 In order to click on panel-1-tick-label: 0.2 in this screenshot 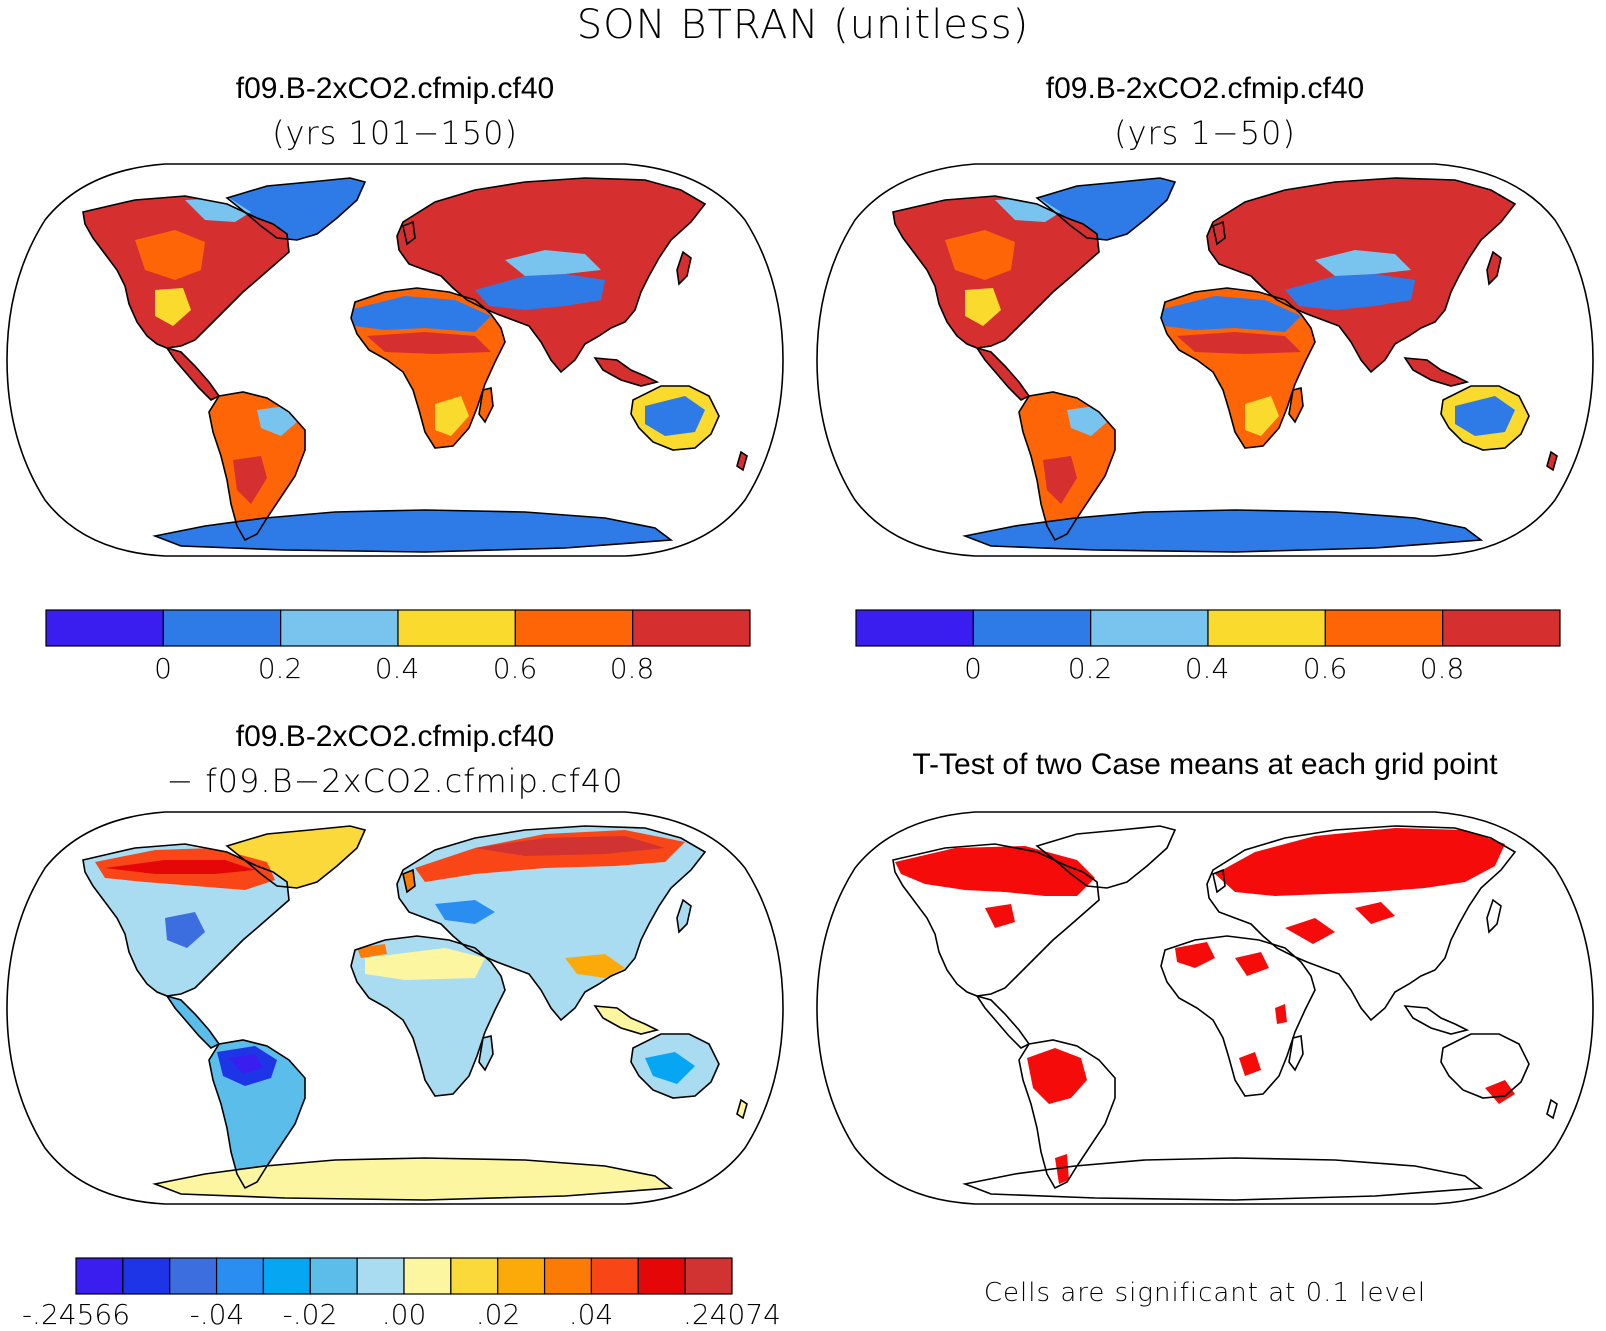, I will do `click(280, 668)`.